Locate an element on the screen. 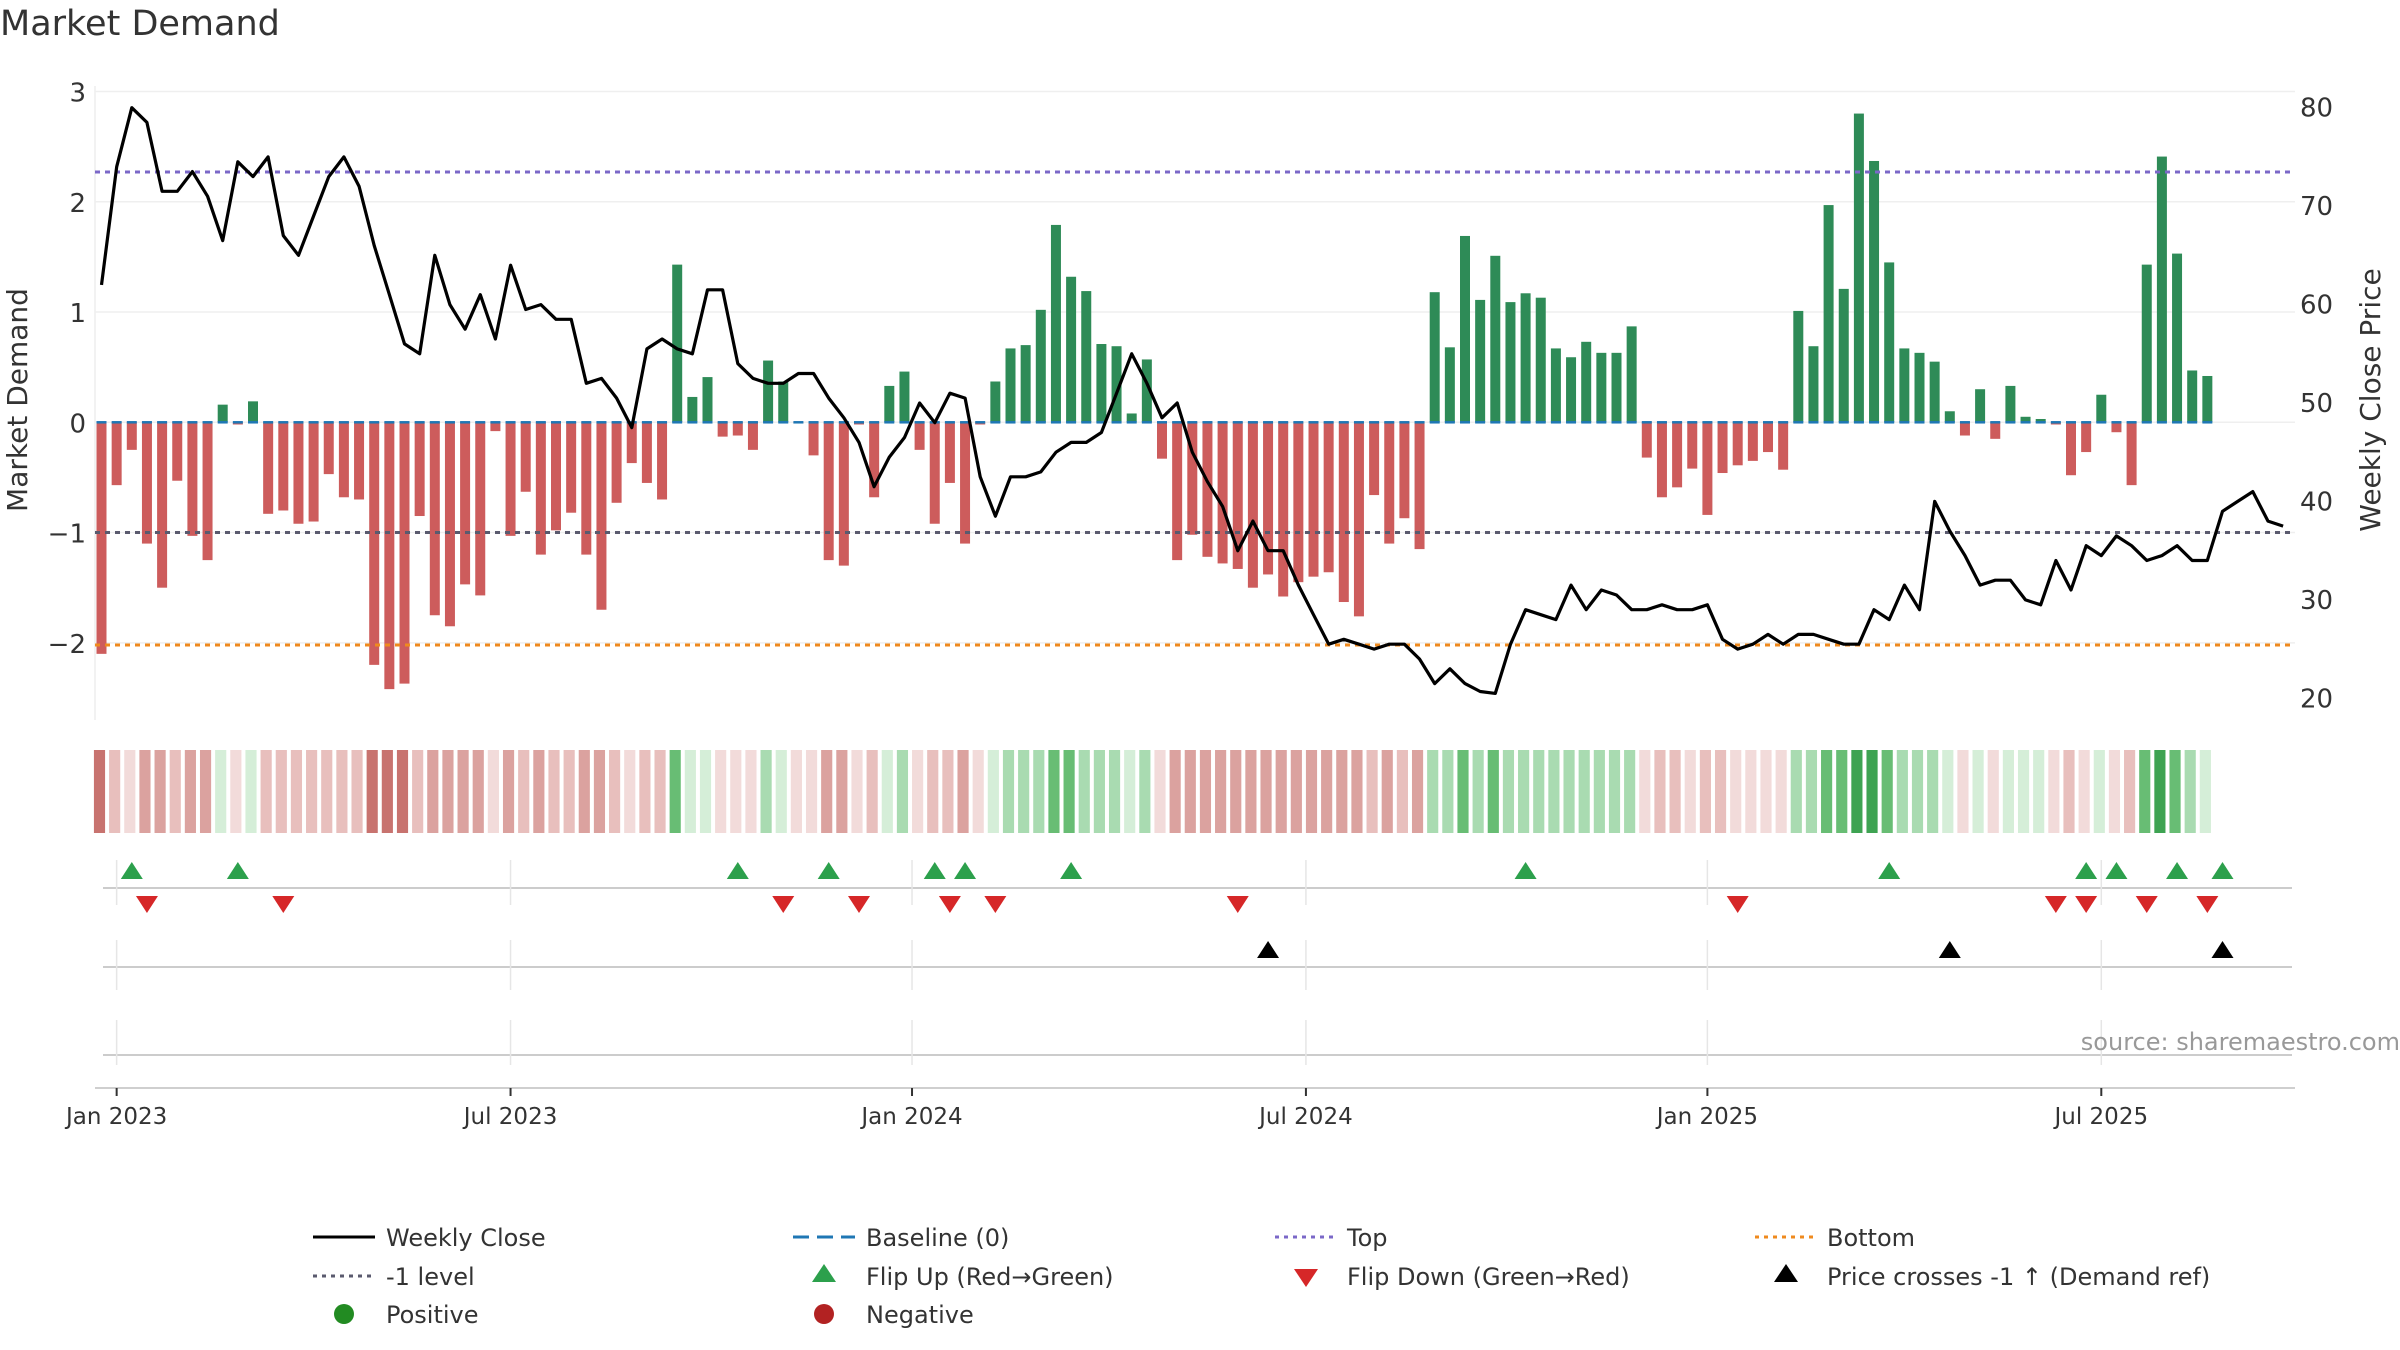 This screenshot has height=1350, width=2400. y2-axis-label: Weekly Close Price is located at coordinates (2370, 399).